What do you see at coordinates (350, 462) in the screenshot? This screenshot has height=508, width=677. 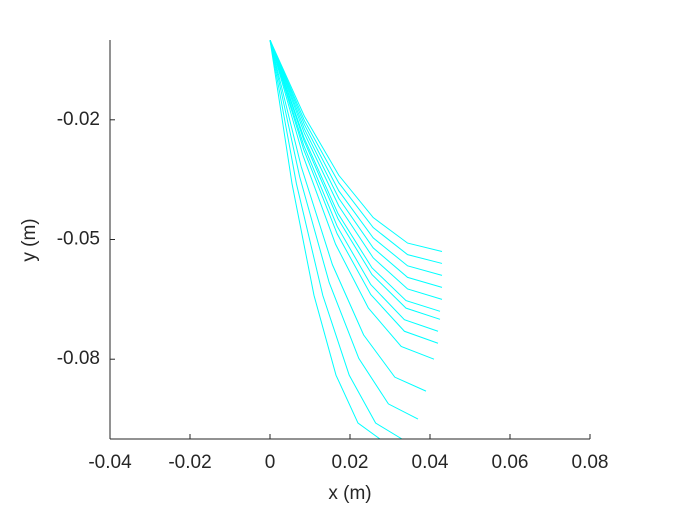 I see `x-tick-label: 0.02` at bounding box center [350, 462].